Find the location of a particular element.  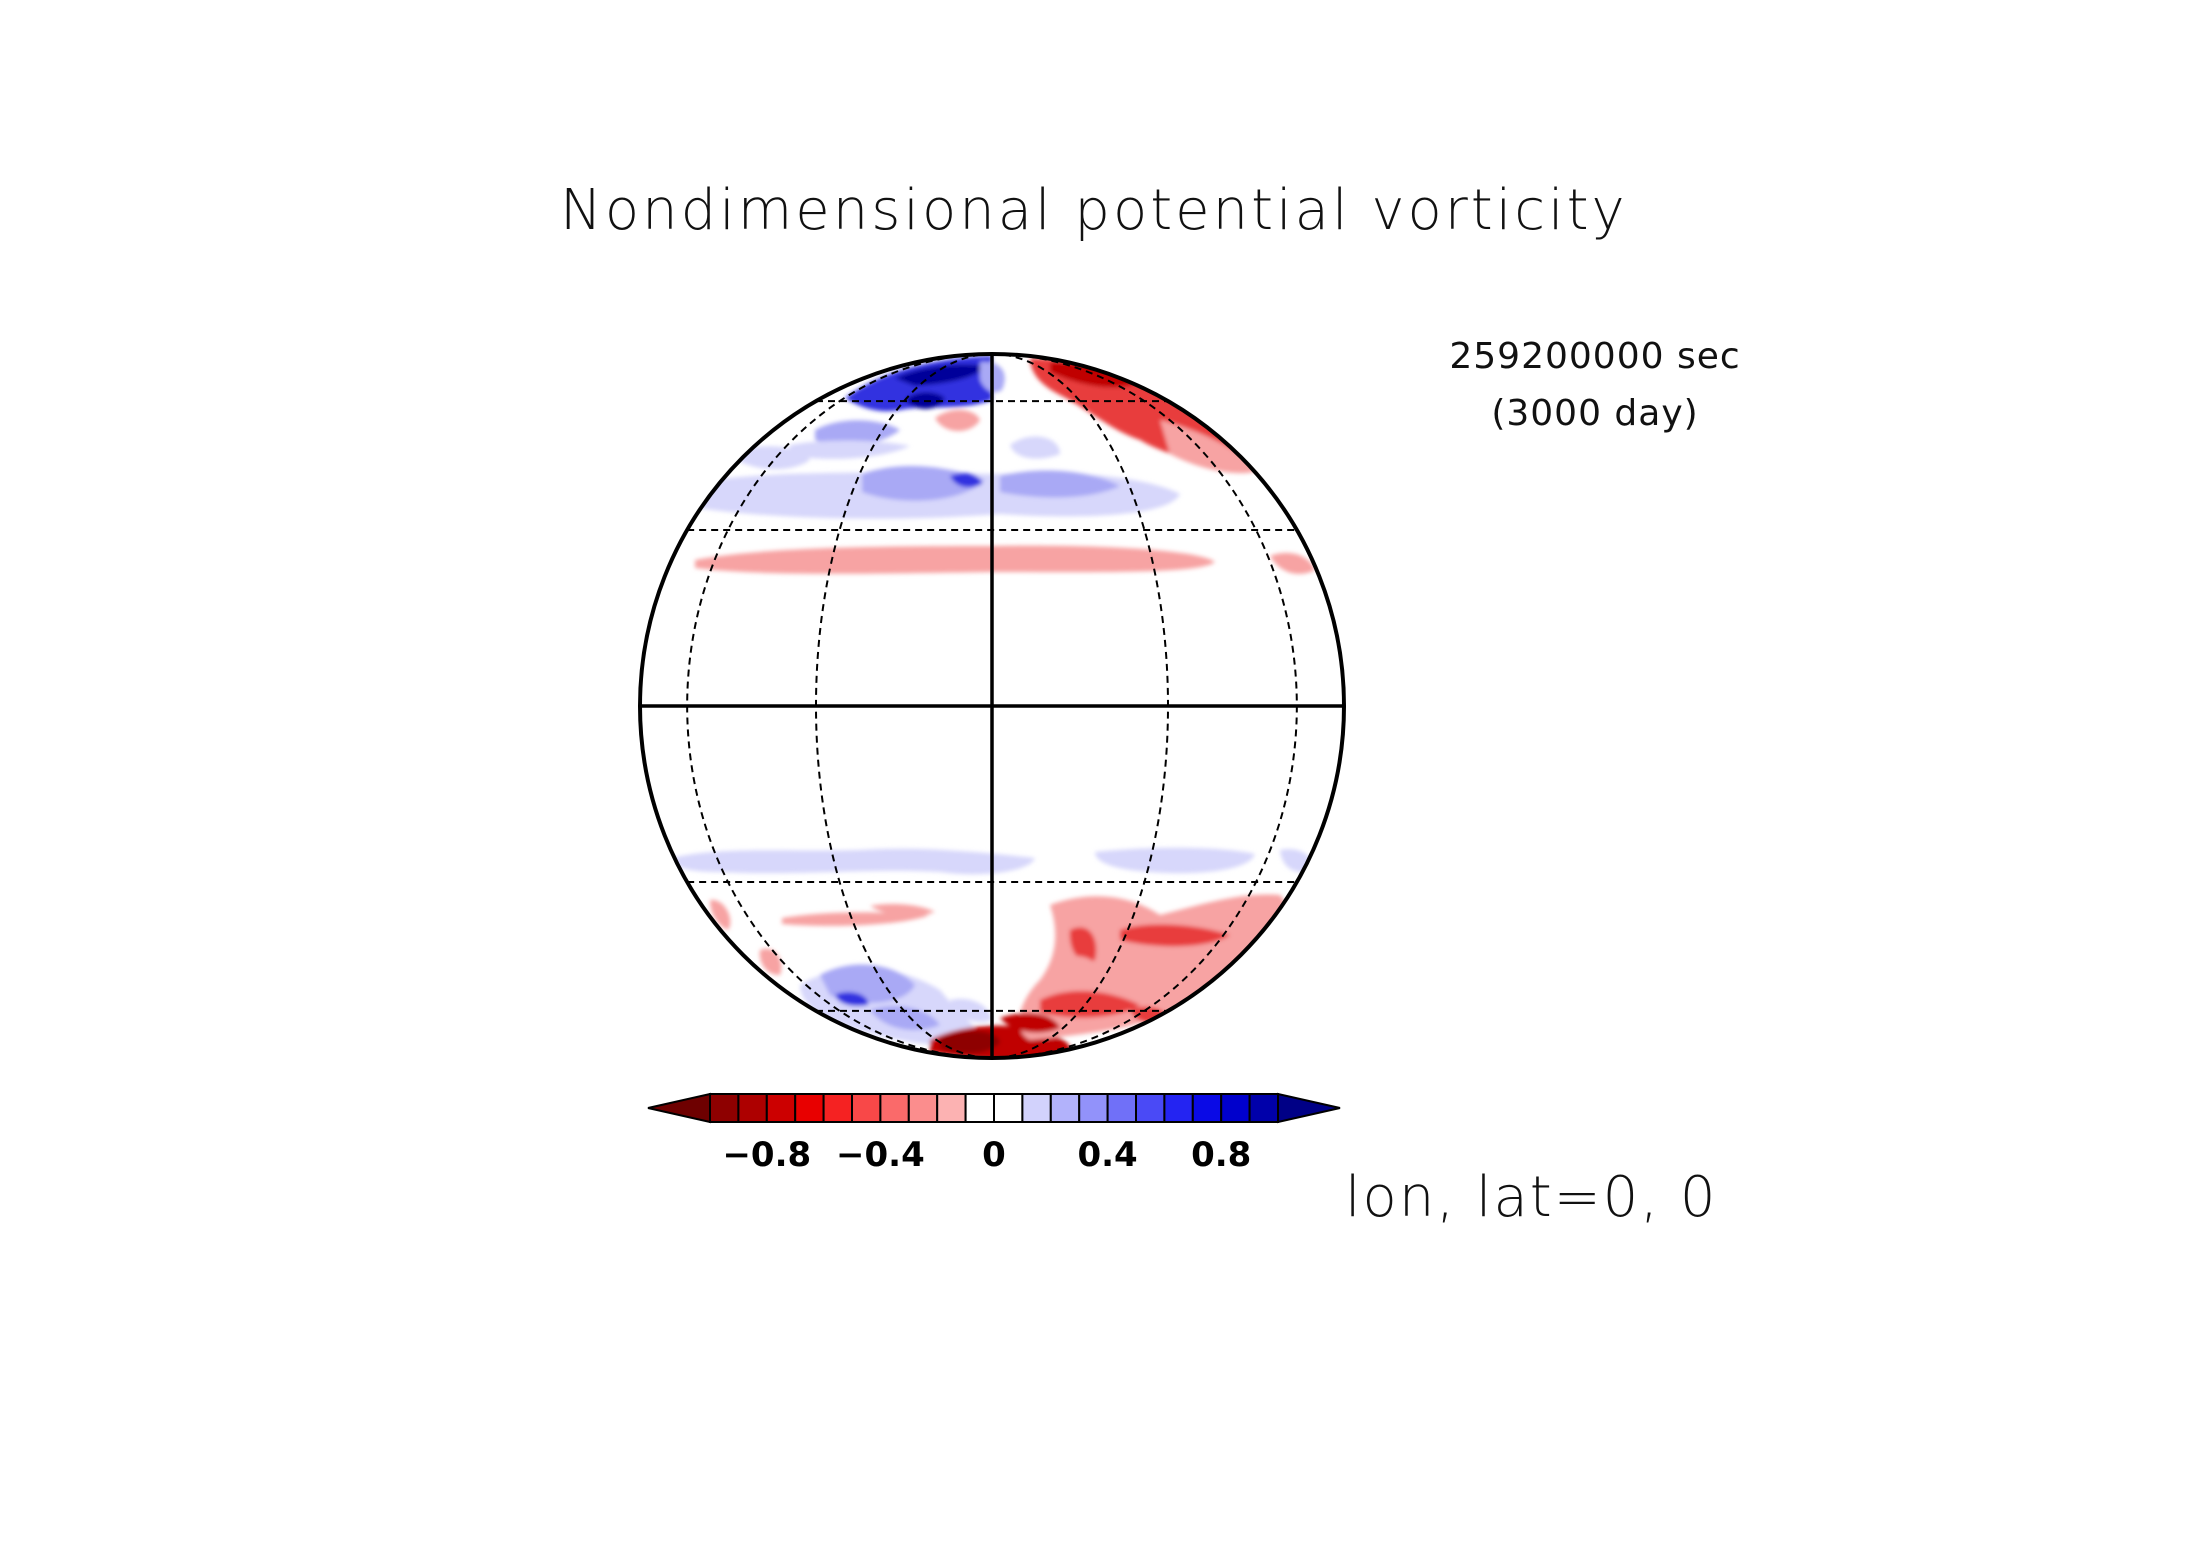

potential-vorticity-field is located at coordinates (993, 707).